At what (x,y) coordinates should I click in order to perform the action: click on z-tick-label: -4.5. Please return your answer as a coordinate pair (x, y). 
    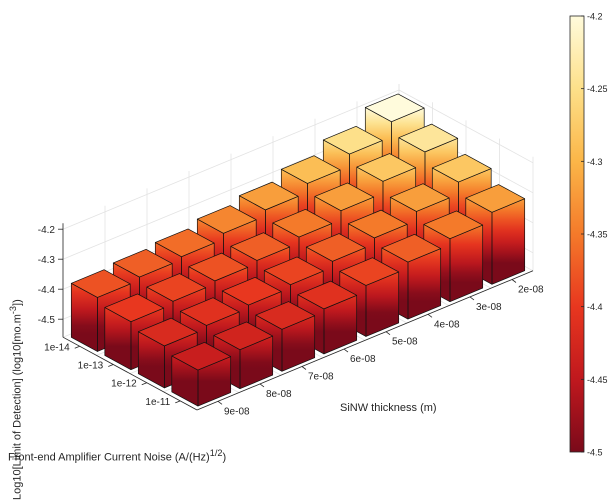
    Looking at the image, I should click on (47, 320).